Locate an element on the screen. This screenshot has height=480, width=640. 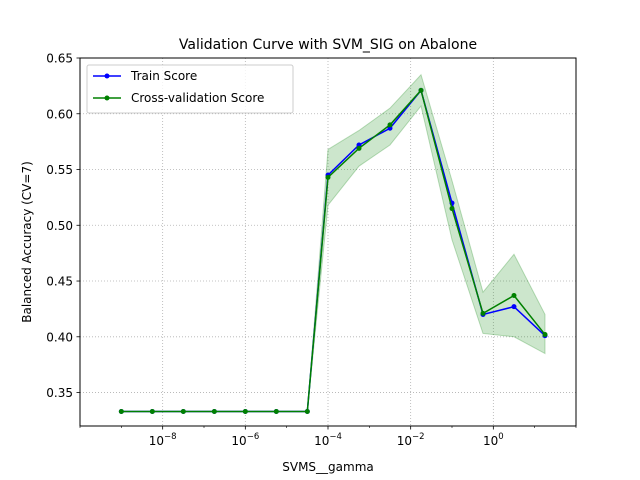
legend-marker-cv is located at coordinates (107, 98).